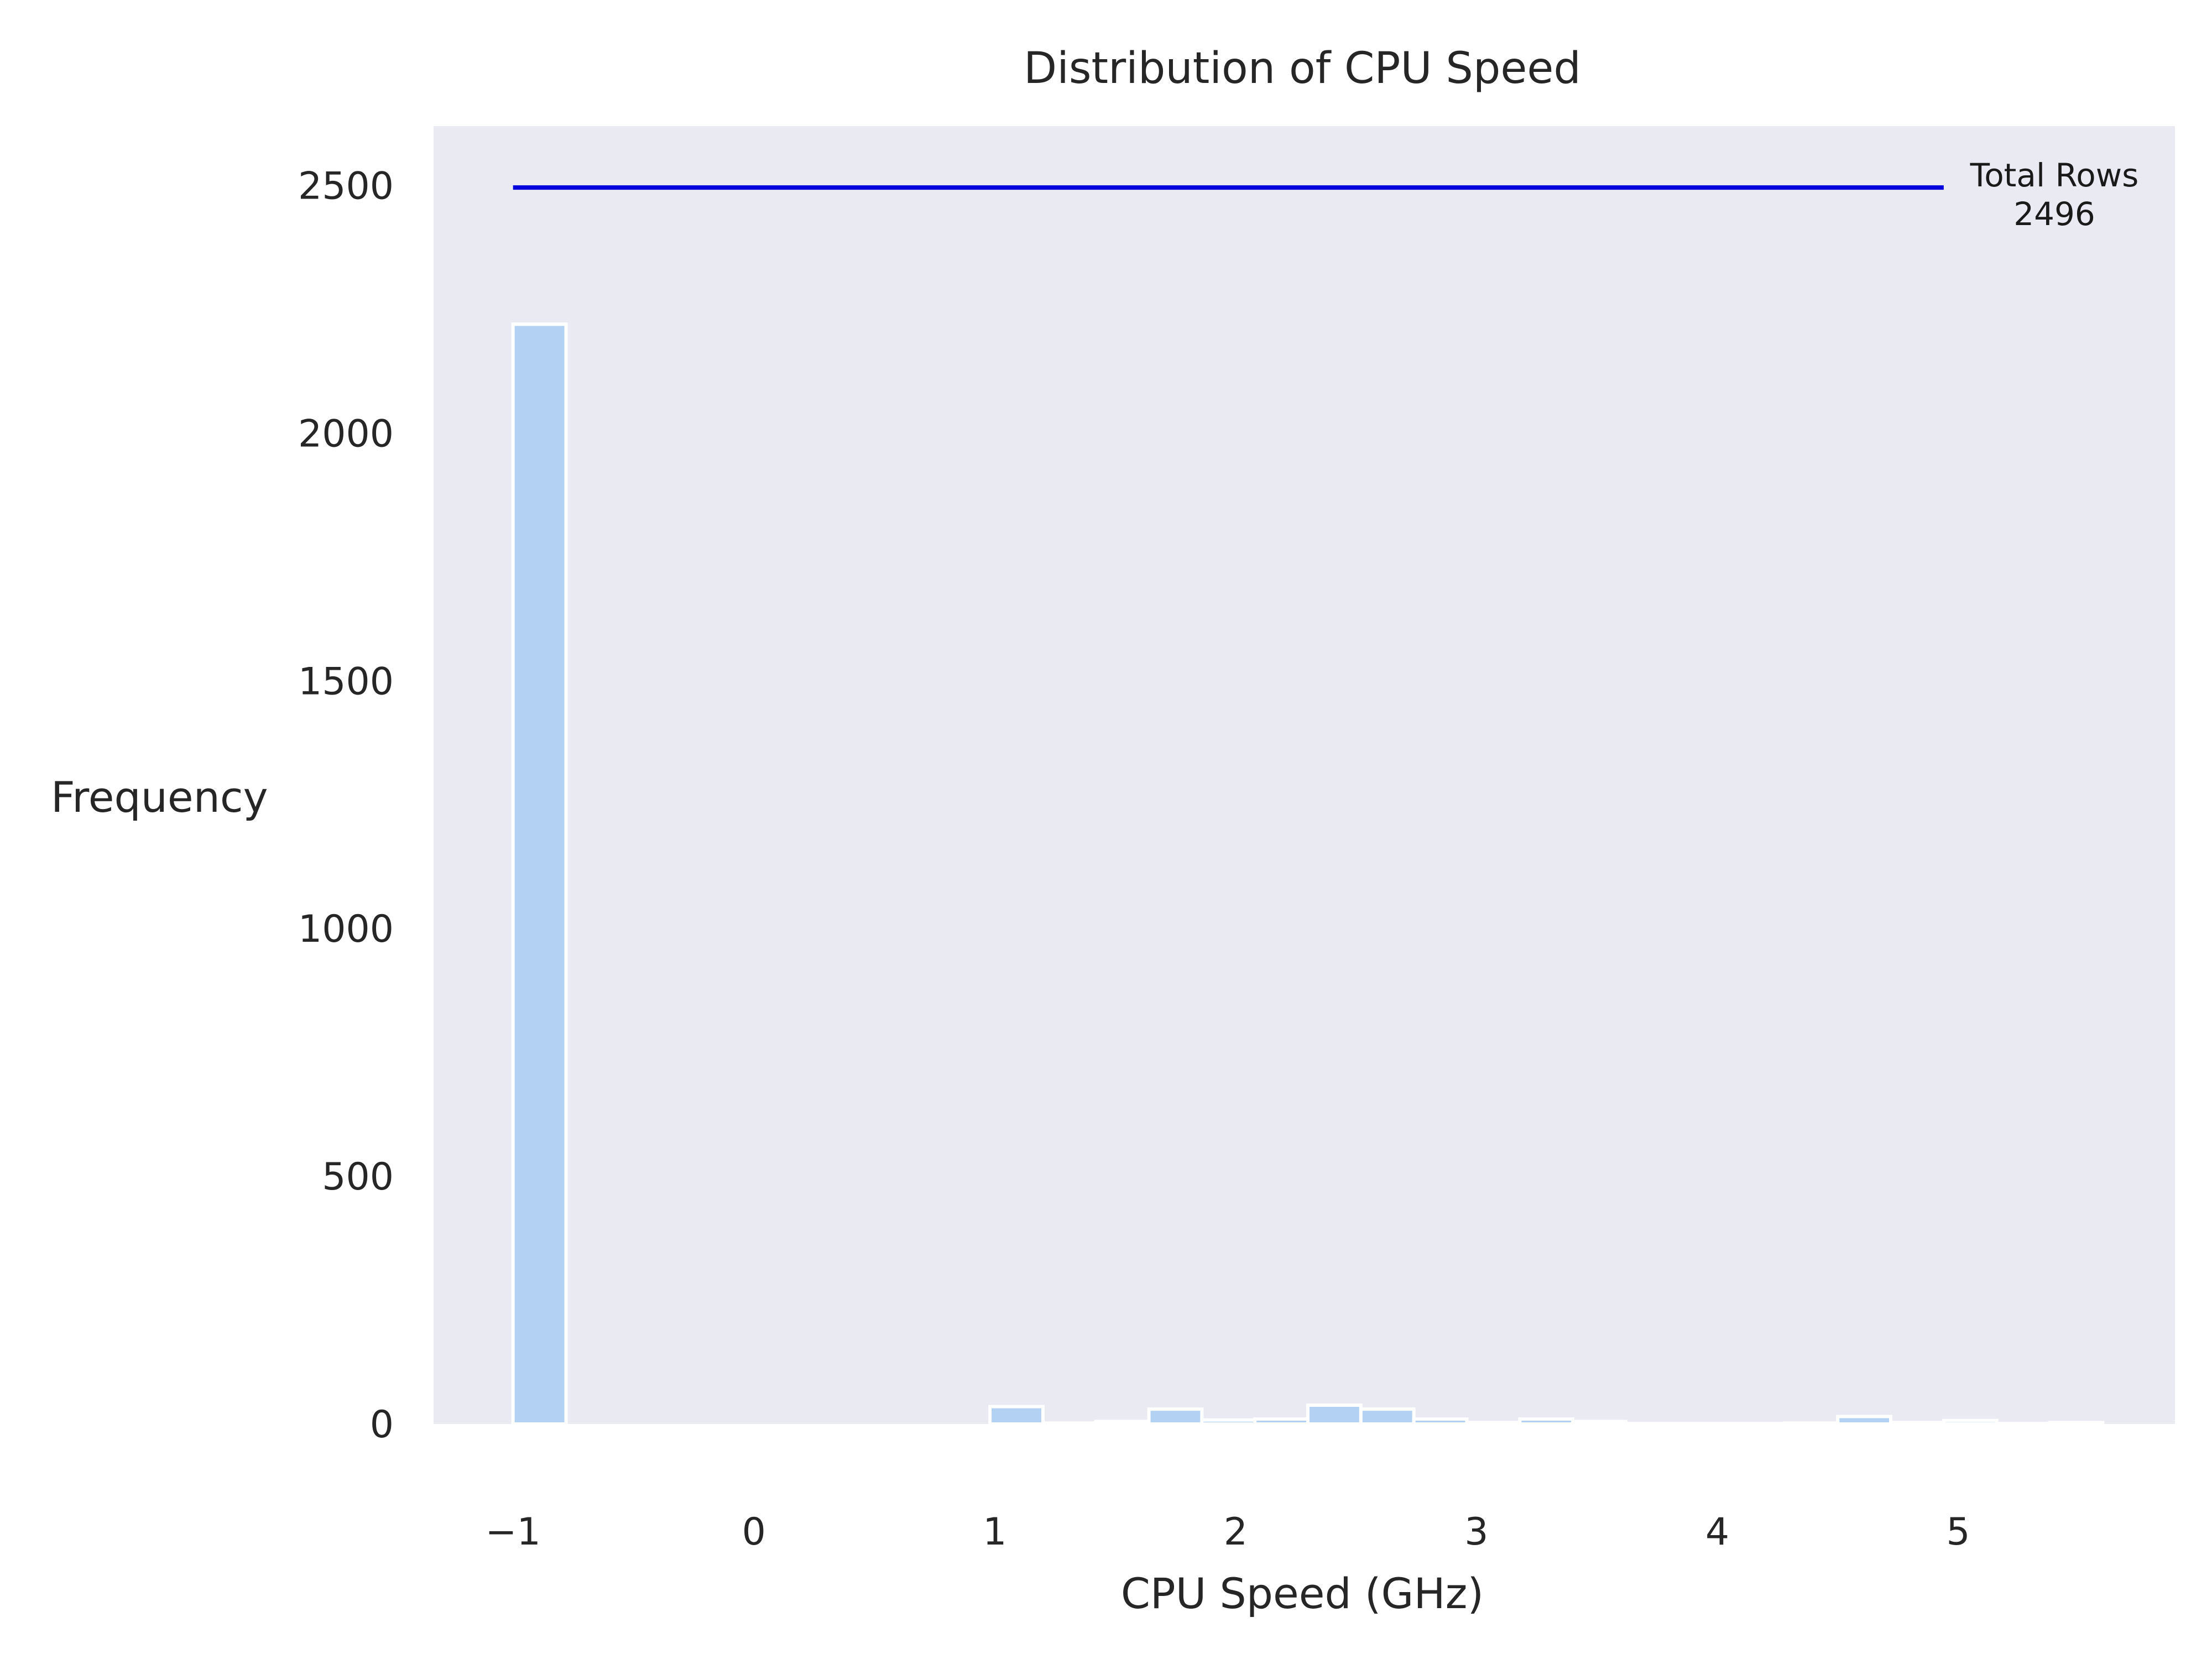  What do you see at coordinates (1236, 1532) in the screenshot?
I see `x-tick-label: 2` at bounding box center [1236, 1532].